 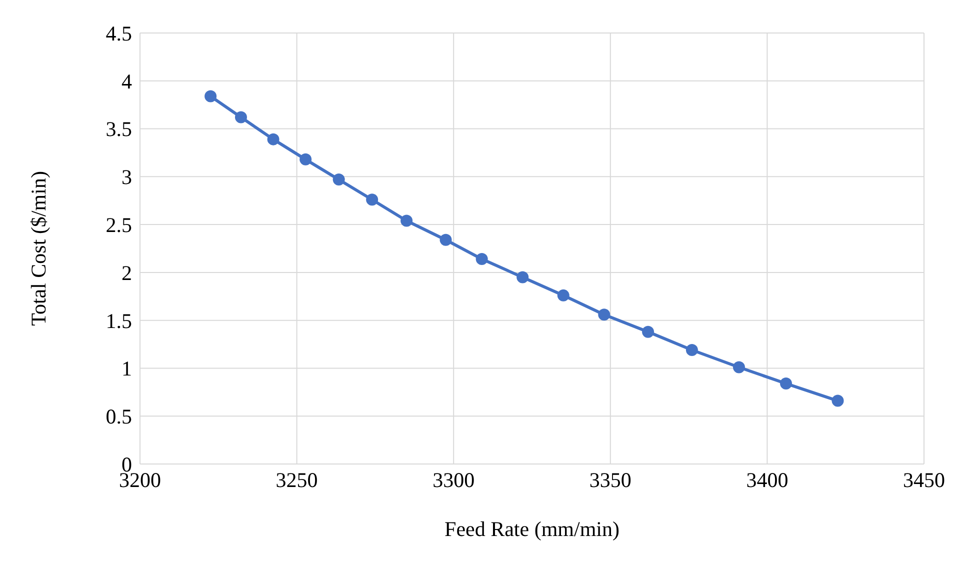 I want to click on y-tick-label: 0.5, so click(x=119, y=416).